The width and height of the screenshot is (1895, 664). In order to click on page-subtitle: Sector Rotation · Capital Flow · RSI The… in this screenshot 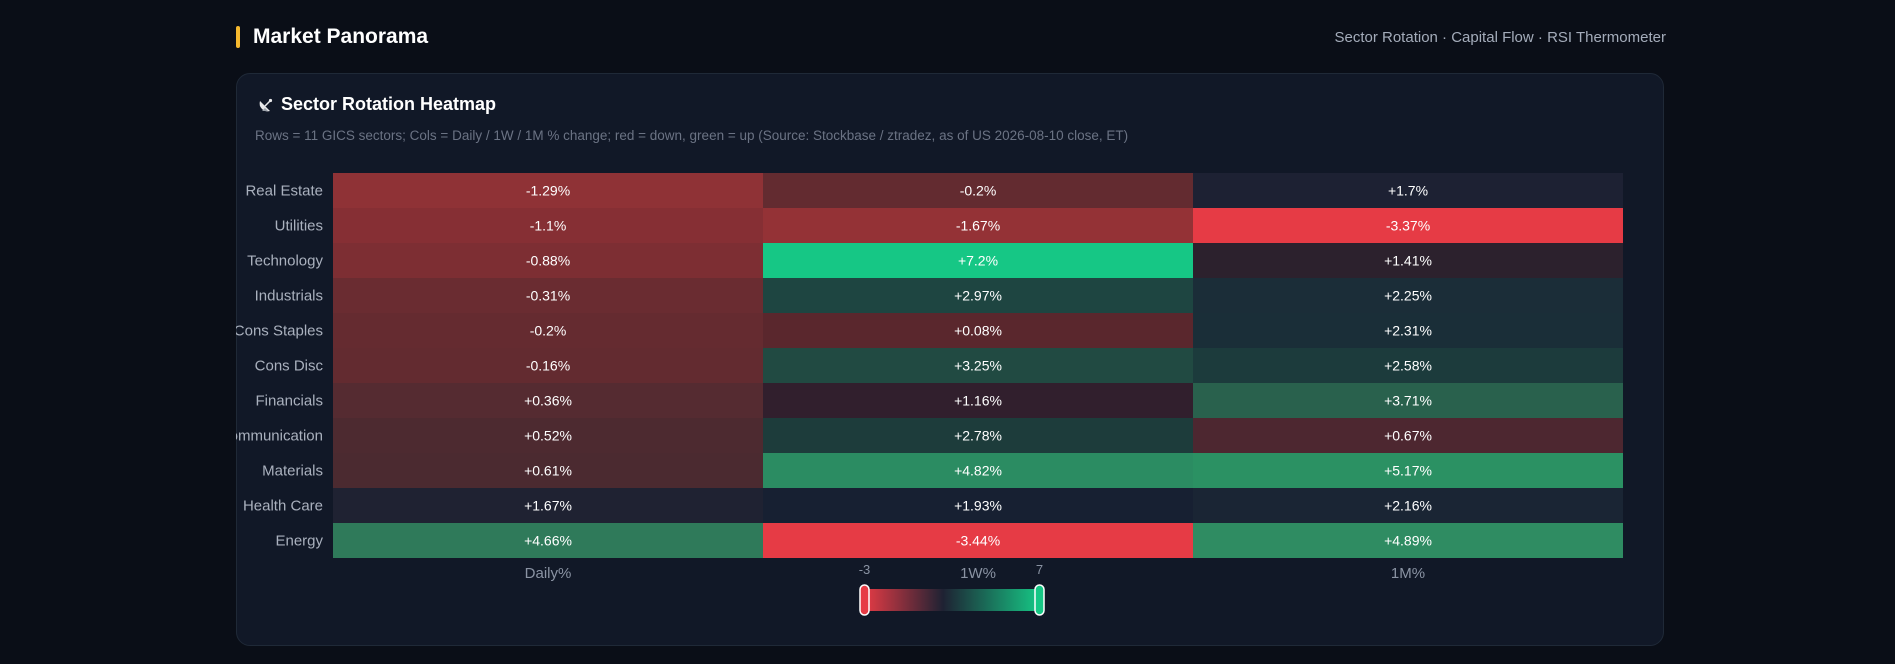, I will do `click(1500, 37)`.